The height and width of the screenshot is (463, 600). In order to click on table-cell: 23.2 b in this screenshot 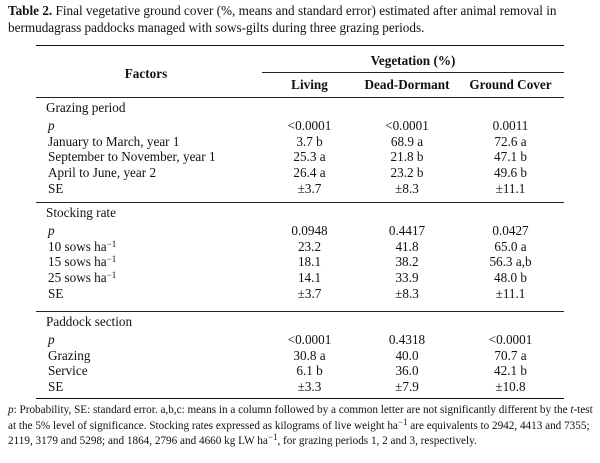, I will do `click(407, 173)`.